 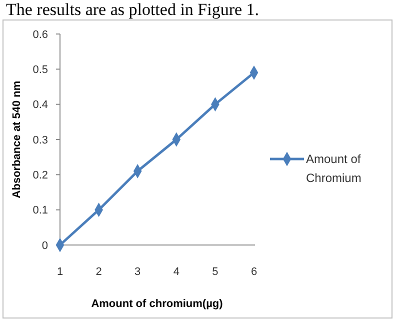 What do you see at coordinates (137, 272) in the screenshot?
I see `x-tick-label: 3` at bounding box center [137, 272].